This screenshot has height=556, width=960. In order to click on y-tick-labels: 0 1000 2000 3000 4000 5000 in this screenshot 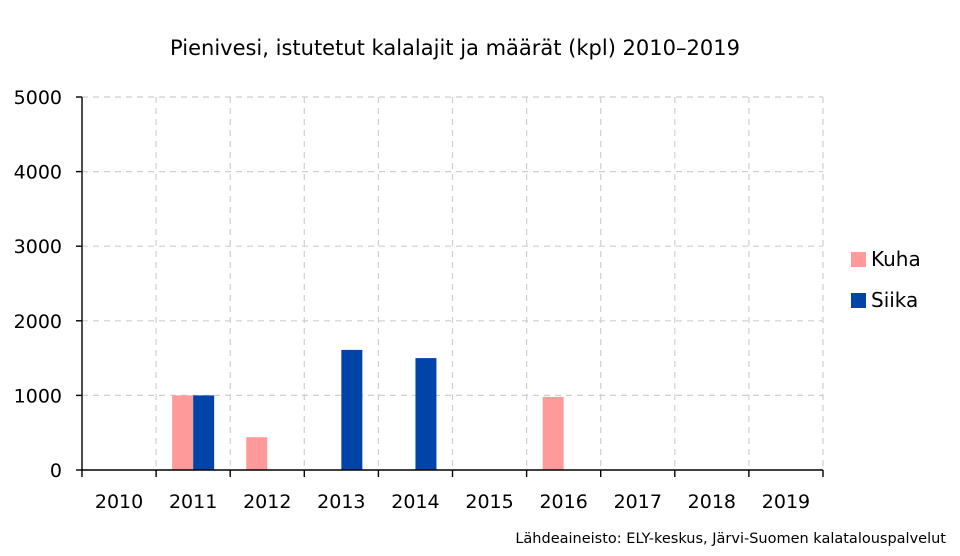, I will do `click(38, 284)`.